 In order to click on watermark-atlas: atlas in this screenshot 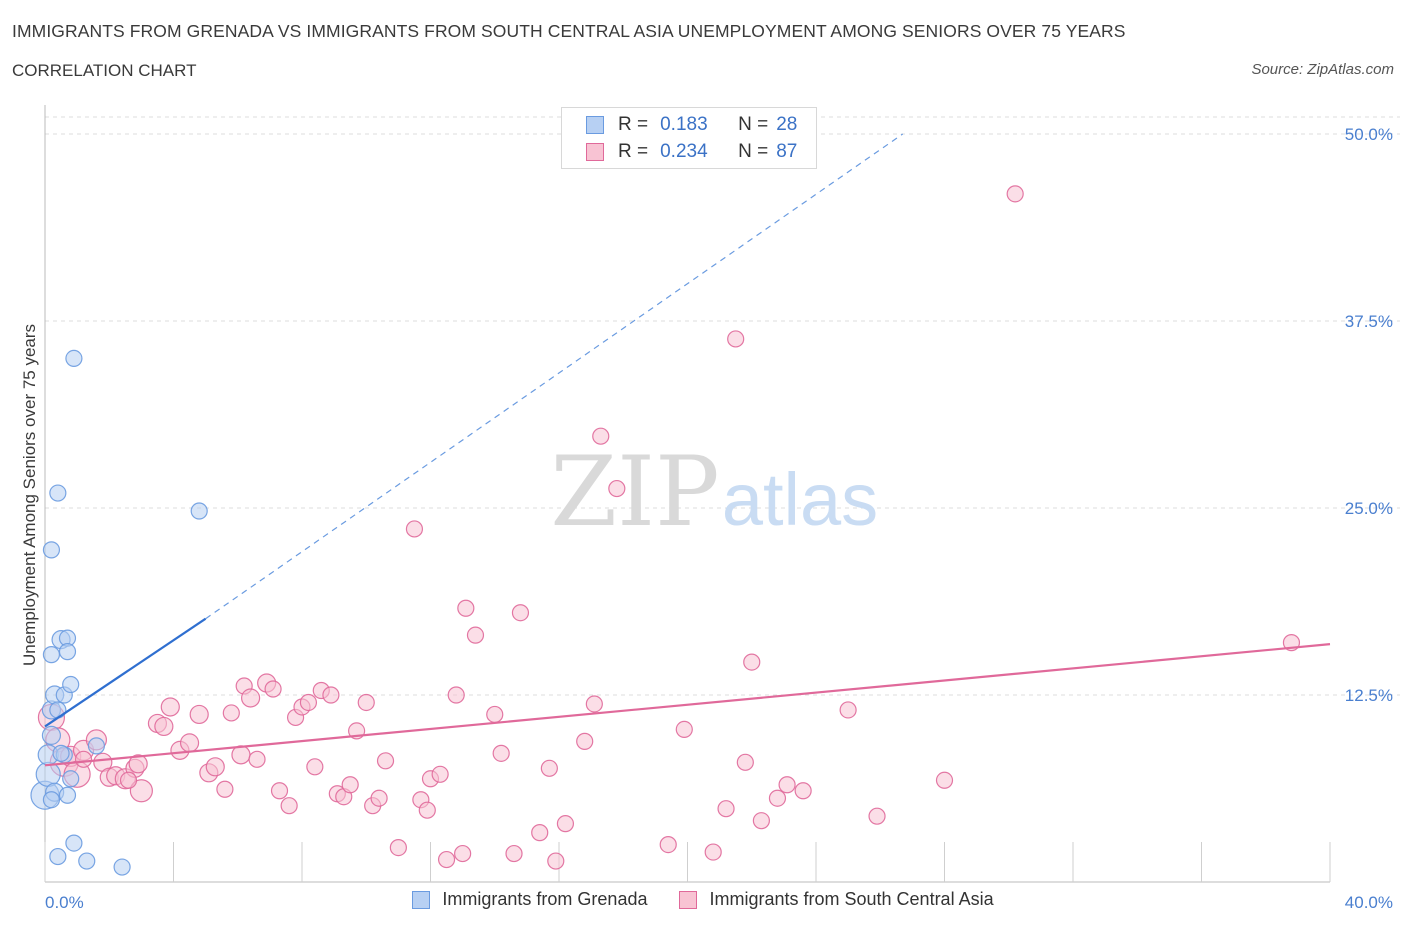, I will do `click(800, 499)`.